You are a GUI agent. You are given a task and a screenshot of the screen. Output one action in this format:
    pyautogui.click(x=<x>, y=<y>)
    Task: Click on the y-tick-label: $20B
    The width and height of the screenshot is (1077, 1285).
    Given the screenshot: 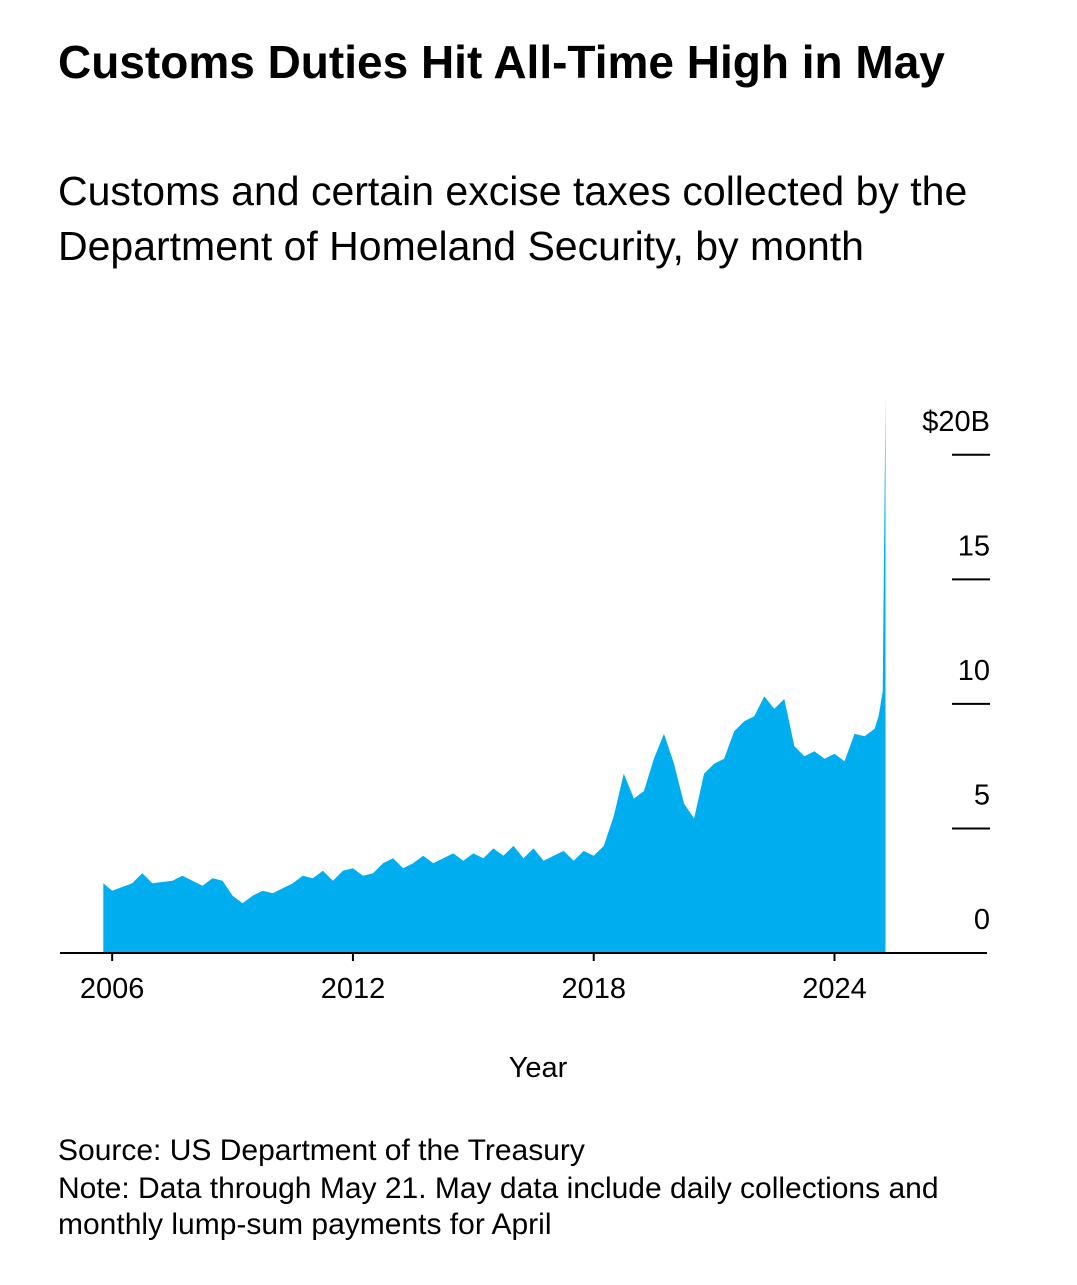 What is the action you would take?
    pyautogui.click(x=956, y=422)
    